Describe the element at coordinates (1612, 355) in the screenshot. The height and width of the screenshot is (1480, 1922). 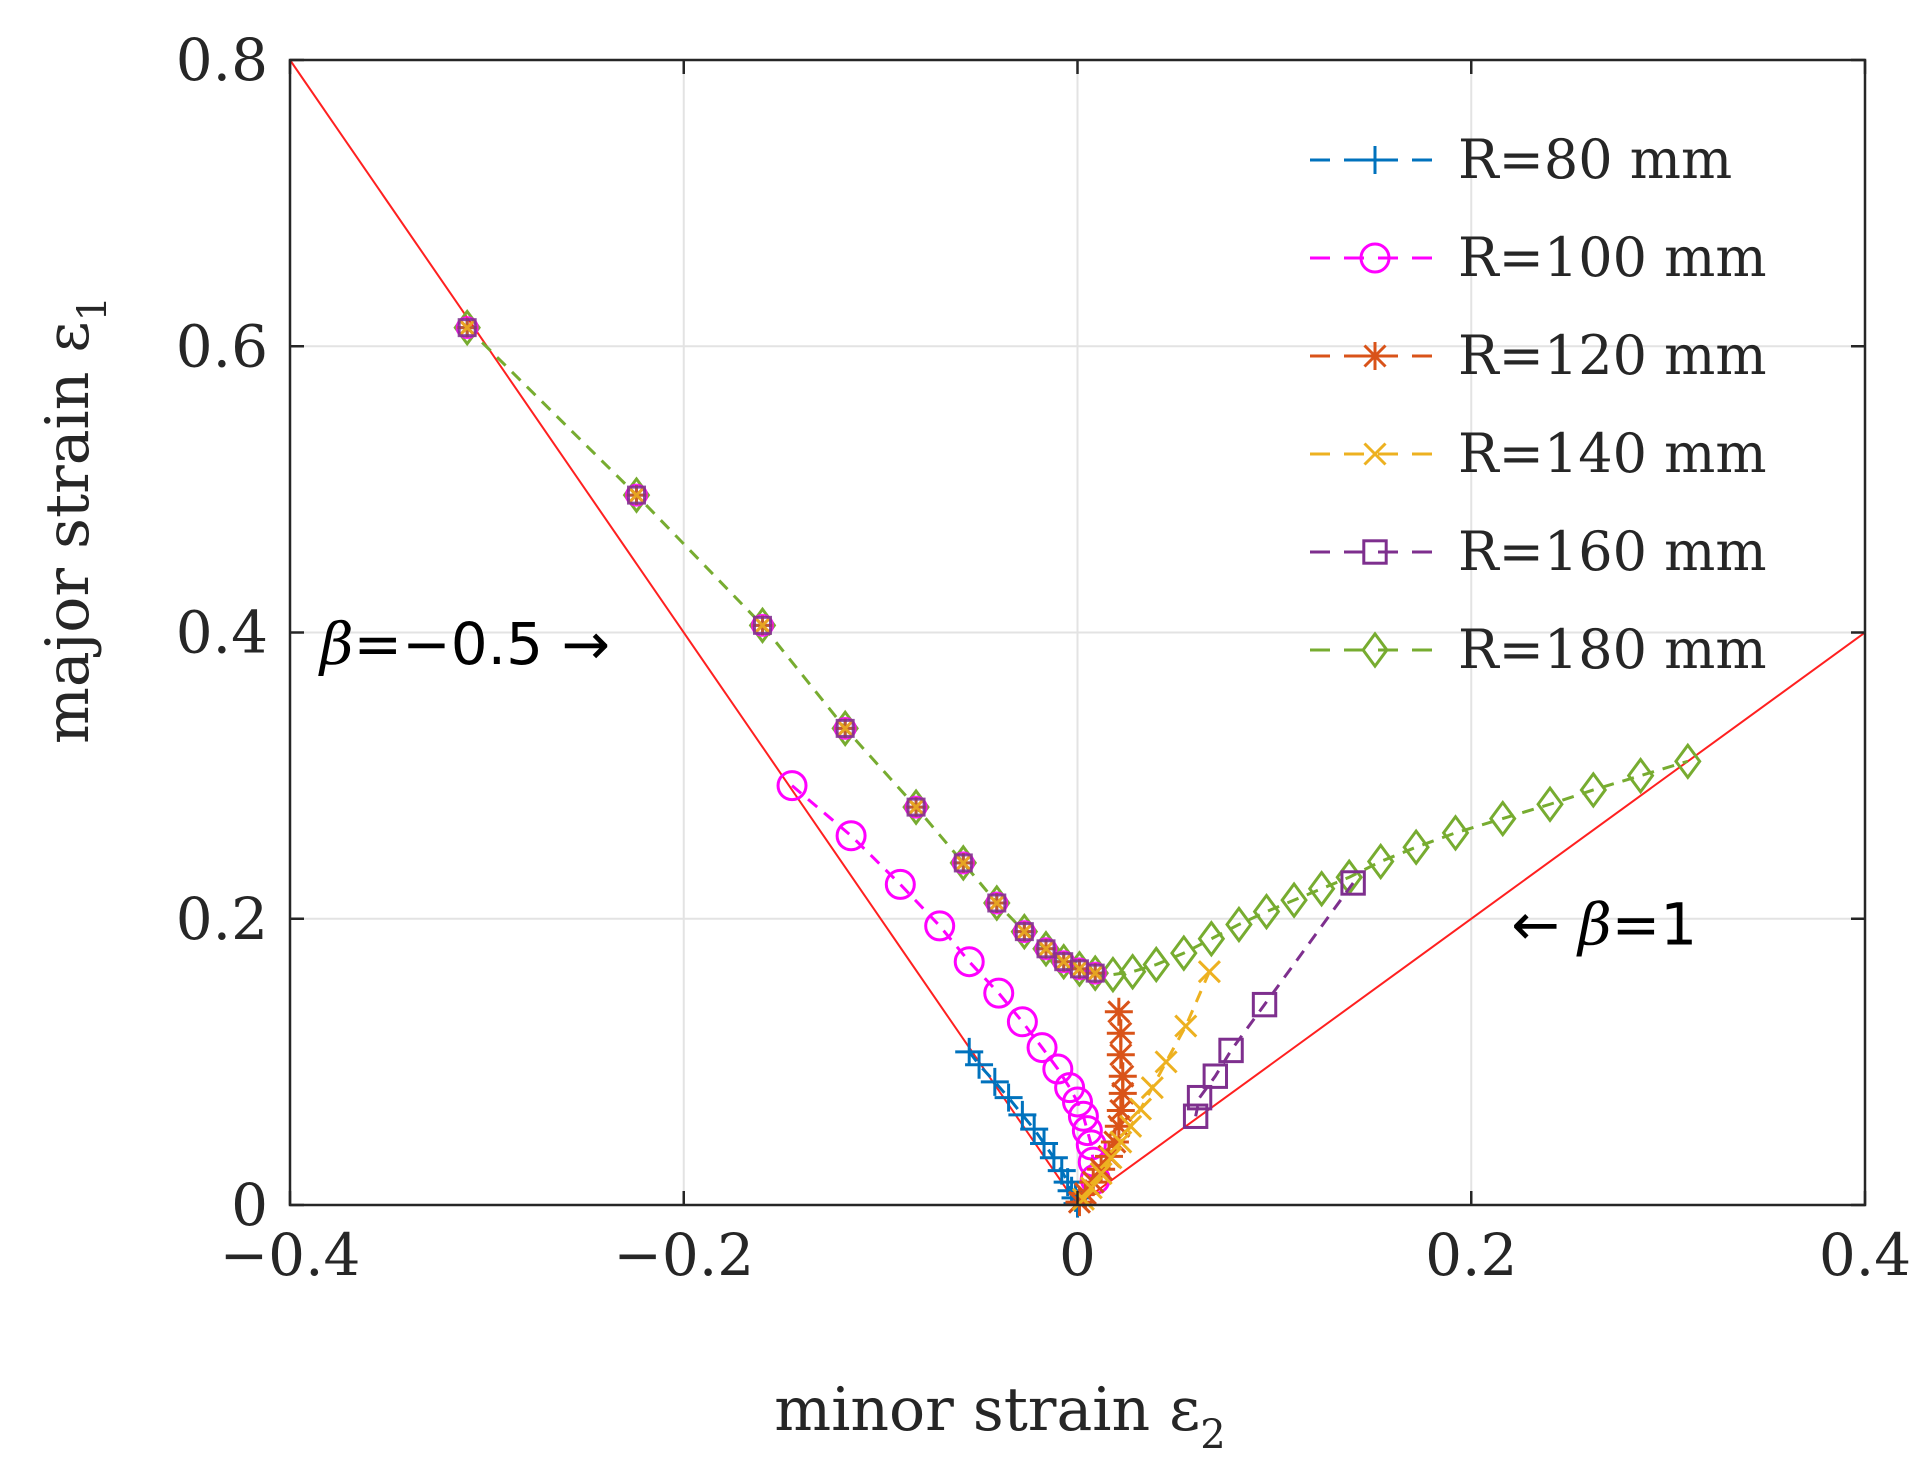
I see `legend-label-r-120-mm: R=120 mm` at that location.